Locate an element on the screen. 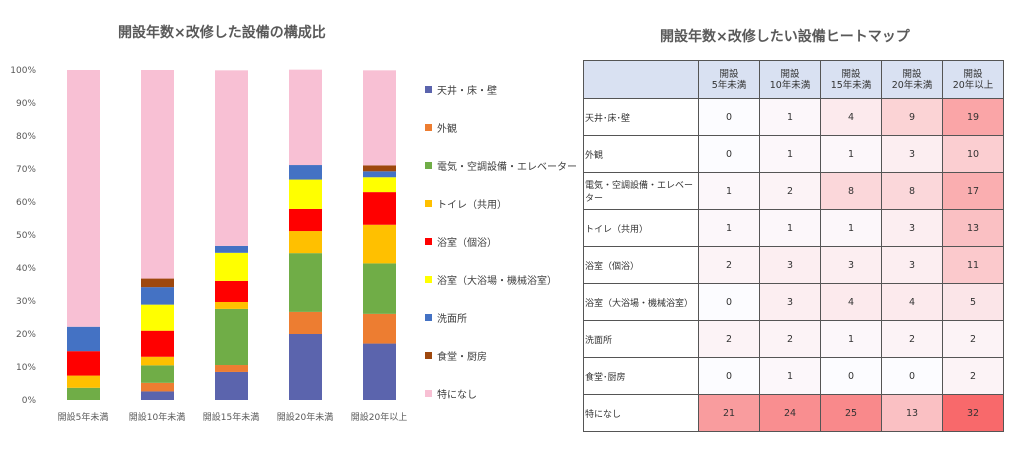  y-tick-label: 100% is located at coordinates (23, 71).